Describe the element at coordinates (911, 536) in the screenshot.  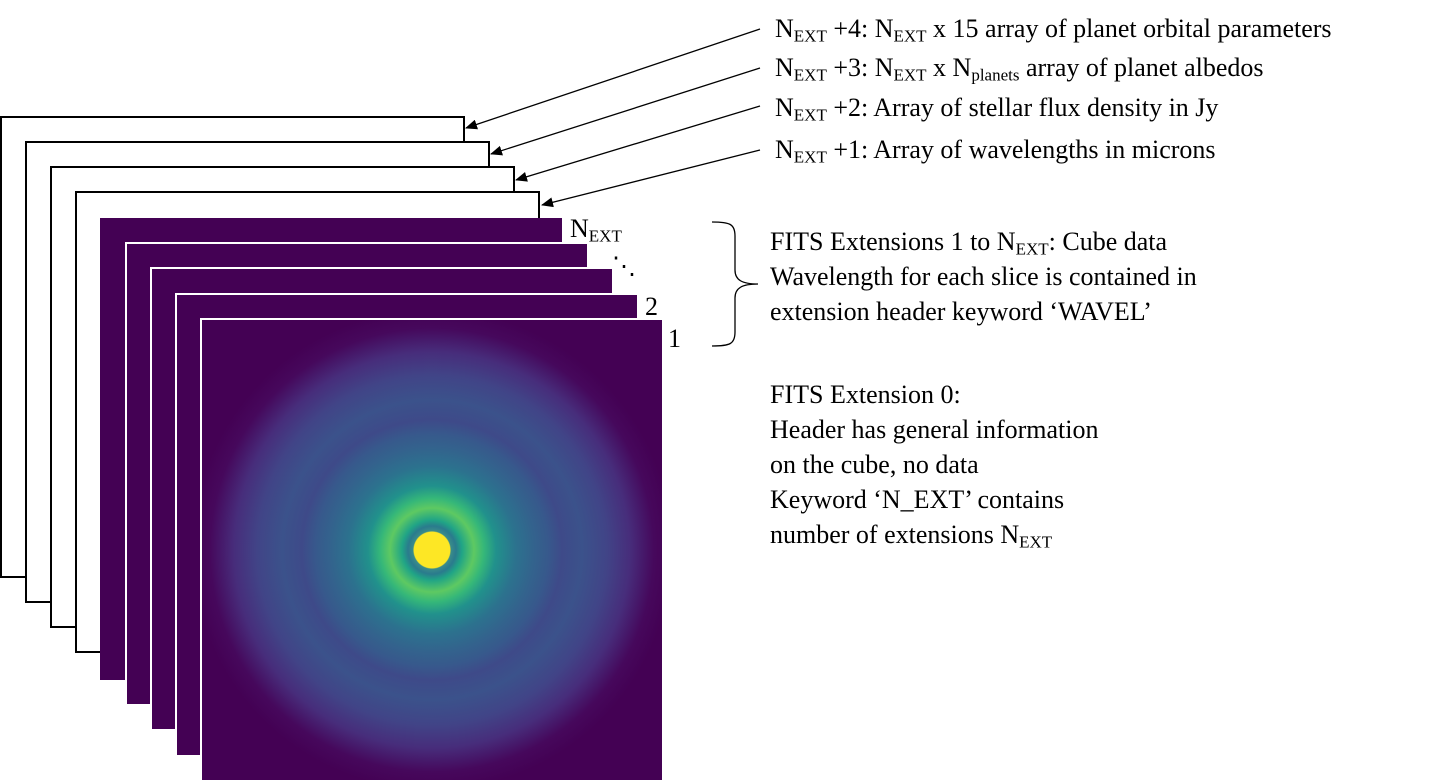
I see `ext0-line5: number of extensions NEXT` at that location.